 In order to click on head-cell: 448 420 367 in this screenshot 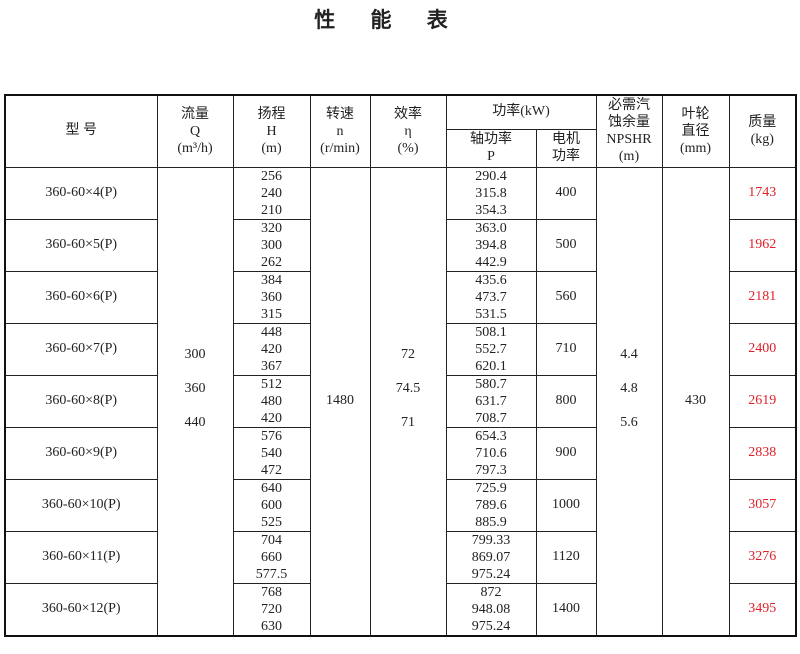, I will do `click(271, 349)`.